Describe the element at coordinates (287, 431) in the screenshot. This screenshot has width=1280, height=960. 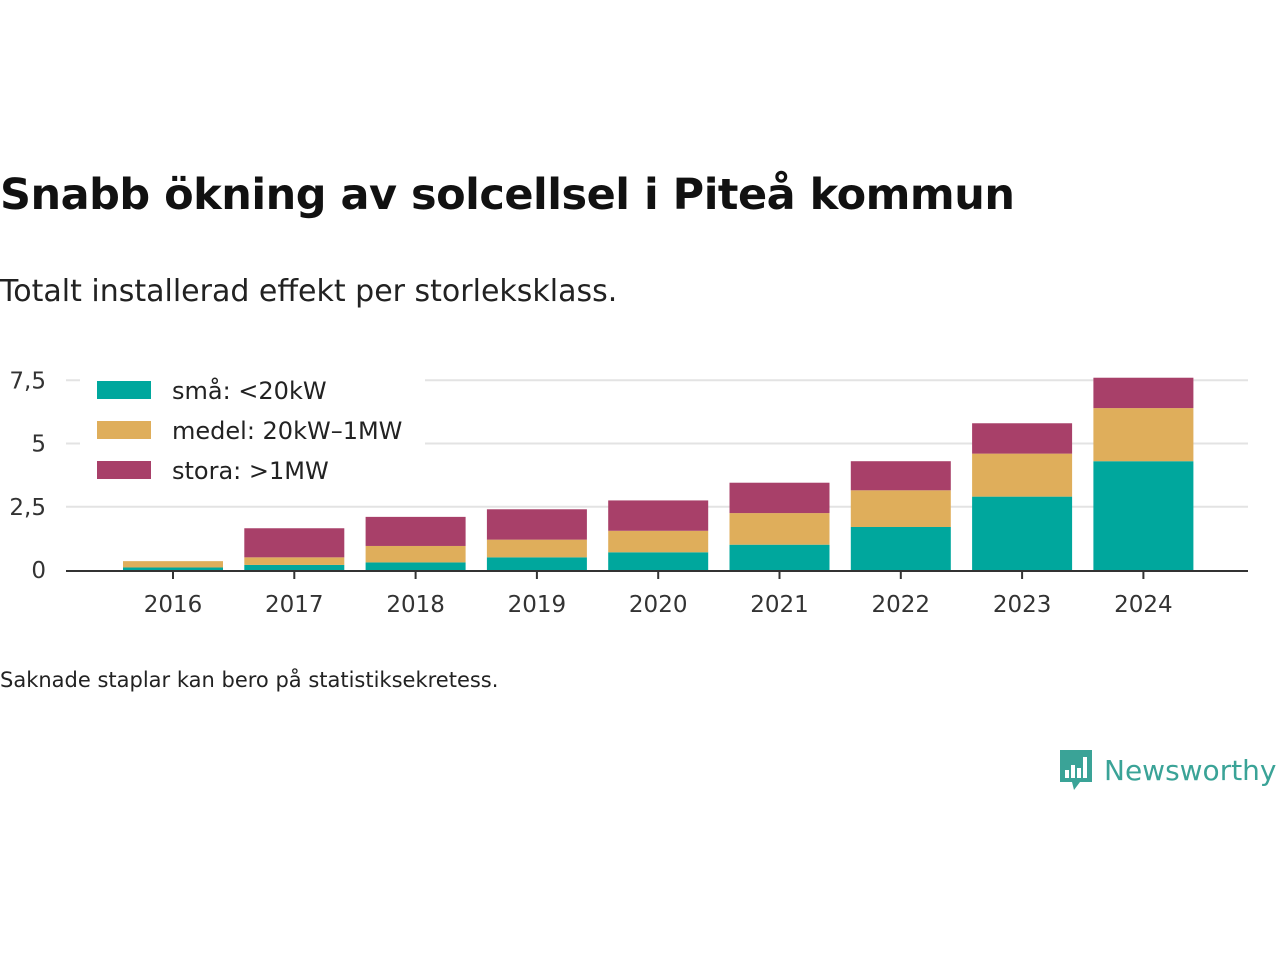
I see `legend-label: medel: 20kW–1MW` at that location.